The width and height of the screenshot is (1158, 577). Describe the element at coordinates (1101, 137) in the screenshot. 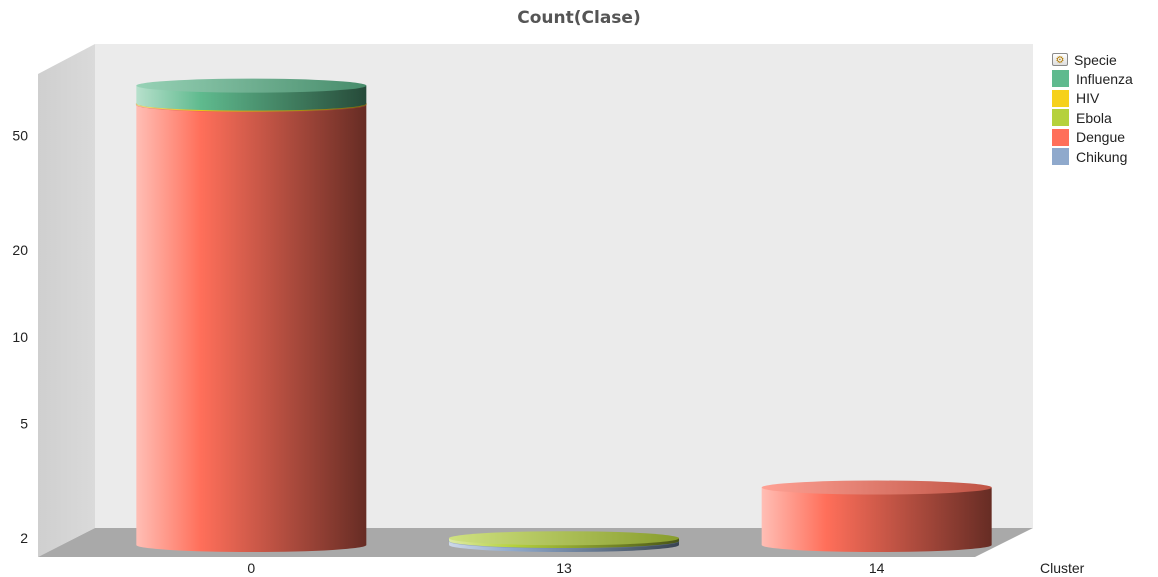

I see `legend-label: Dengue` at that location.